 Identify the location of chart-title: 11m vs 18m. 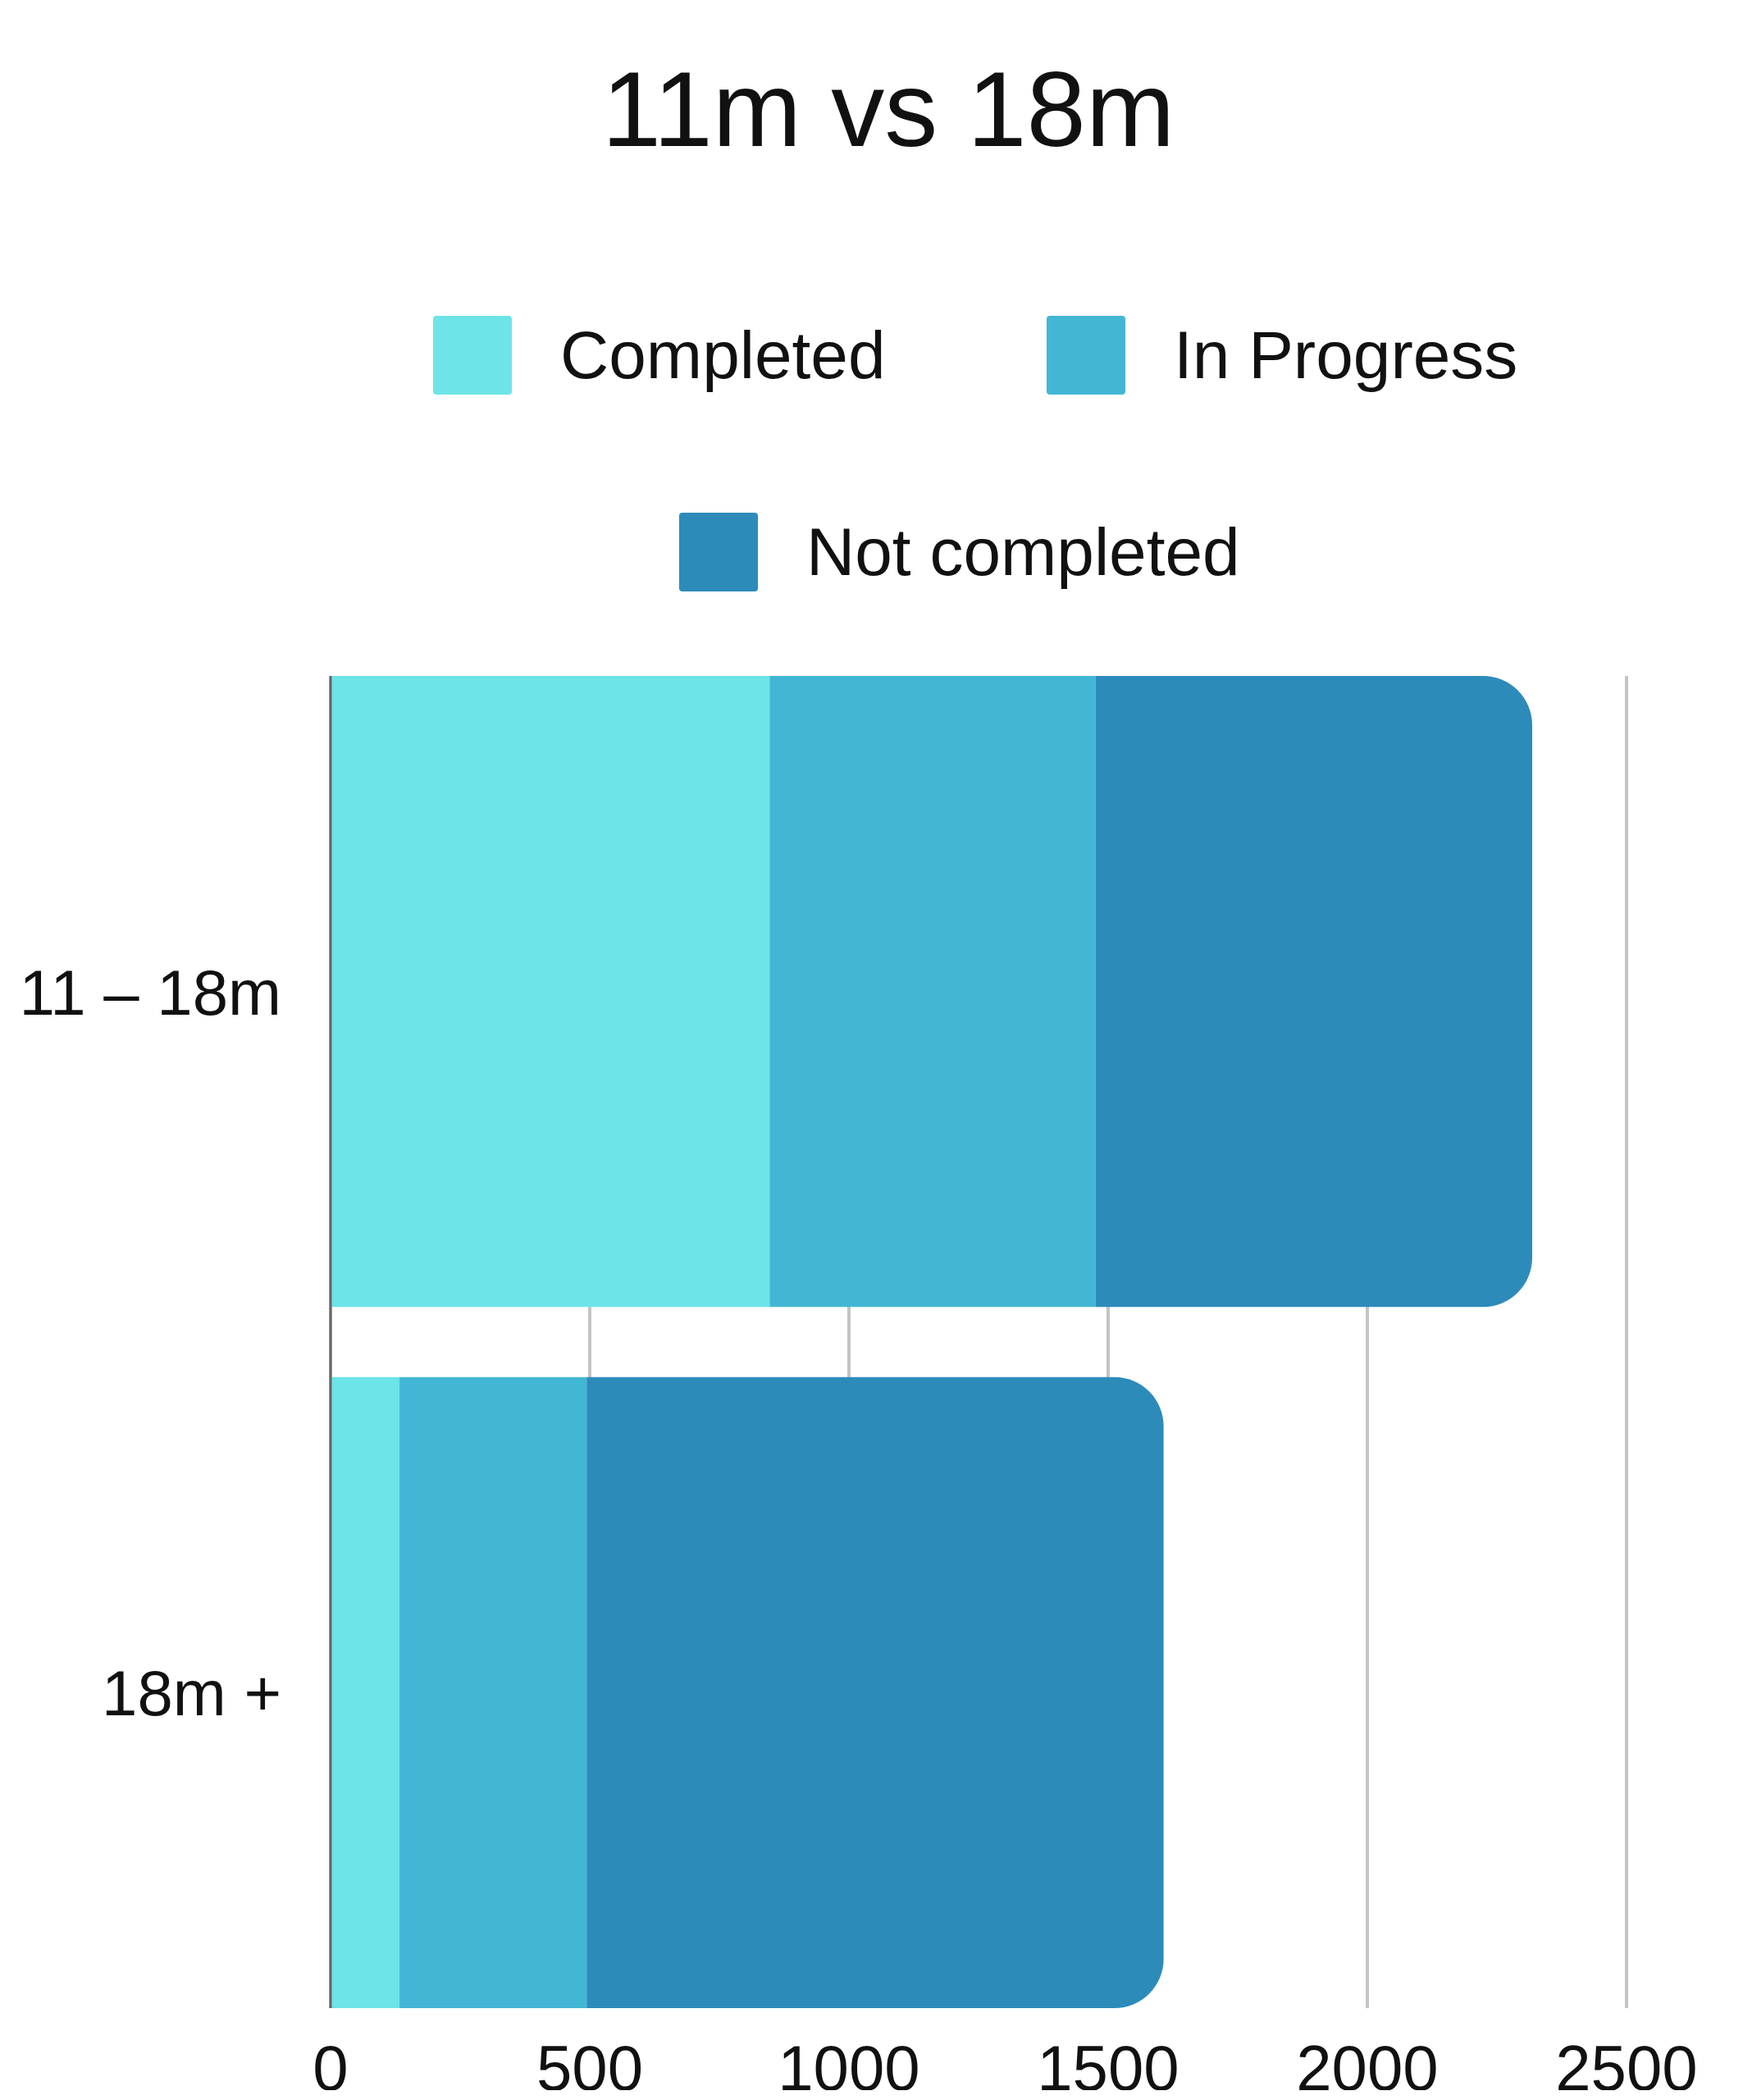
(888, 109).